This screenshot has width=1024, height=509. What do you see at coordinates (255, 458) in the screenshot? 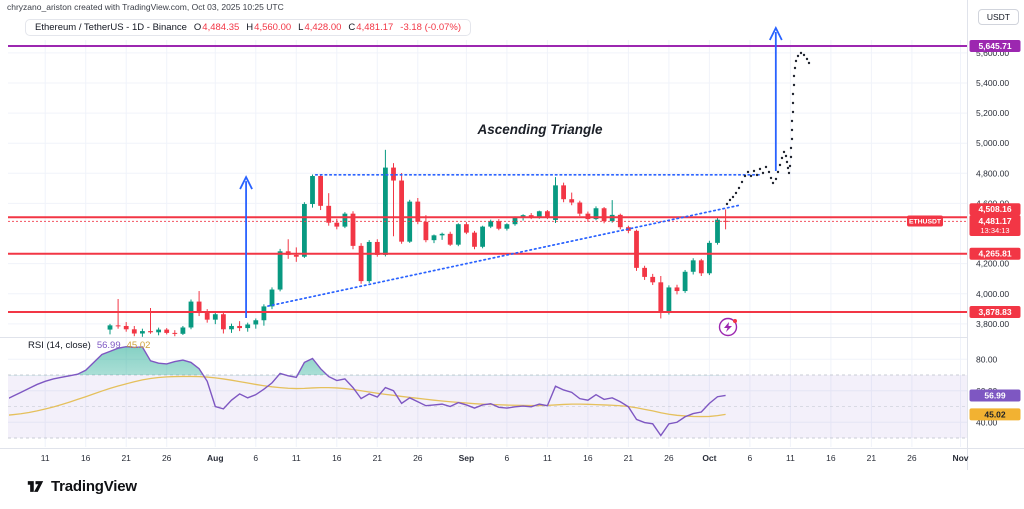
I see `svg-text: 6` at bounding box center [255, 458].